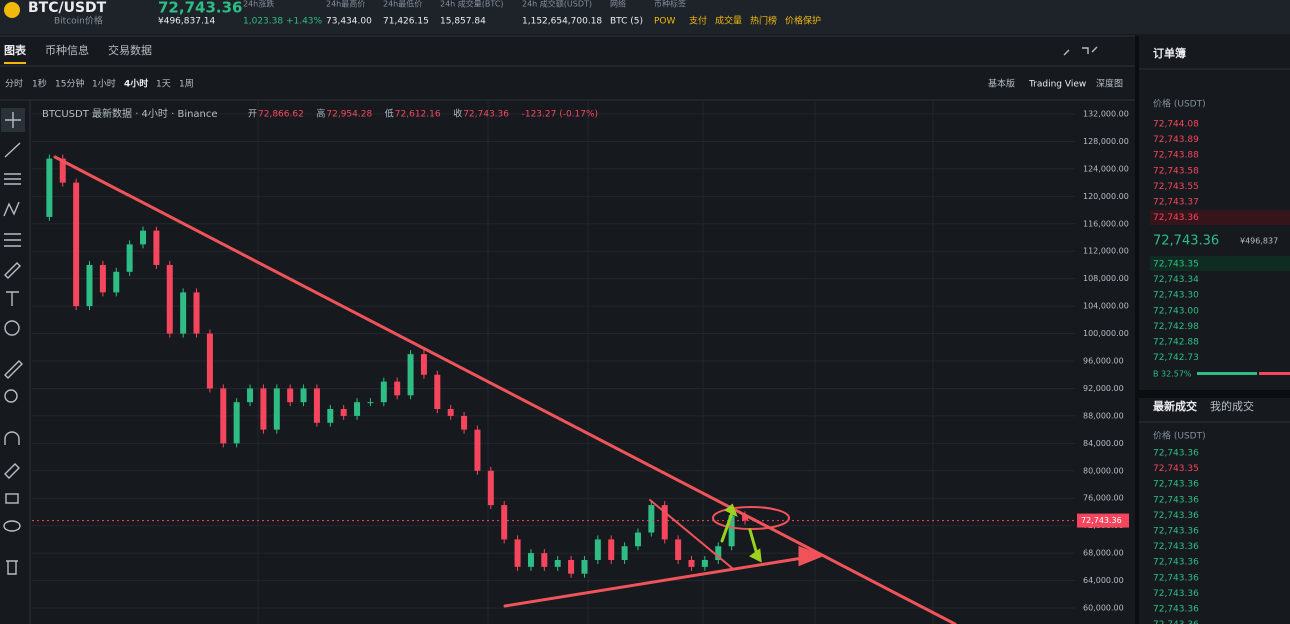 This screenshot has width=1290, height=624. I want to click on ratio-bar, so click(1227, 373).